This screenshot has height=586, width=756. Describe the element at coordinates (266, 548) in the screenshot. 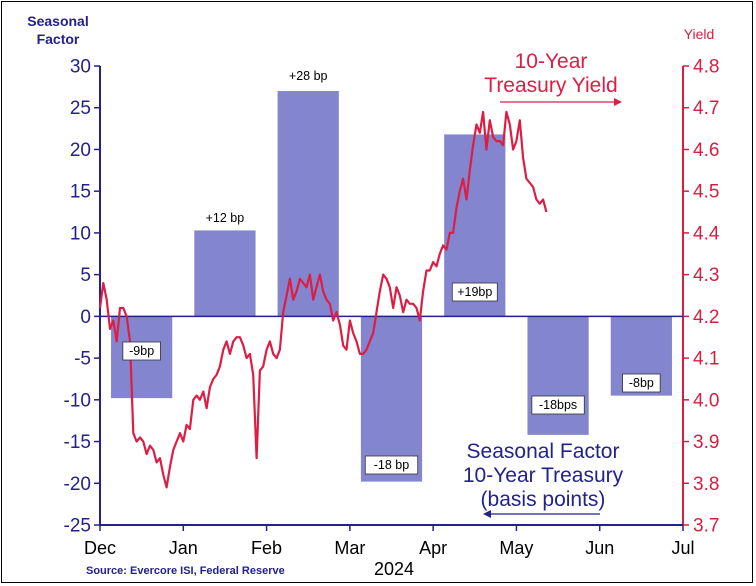

I see `month-label-feb: Feb` at that location.